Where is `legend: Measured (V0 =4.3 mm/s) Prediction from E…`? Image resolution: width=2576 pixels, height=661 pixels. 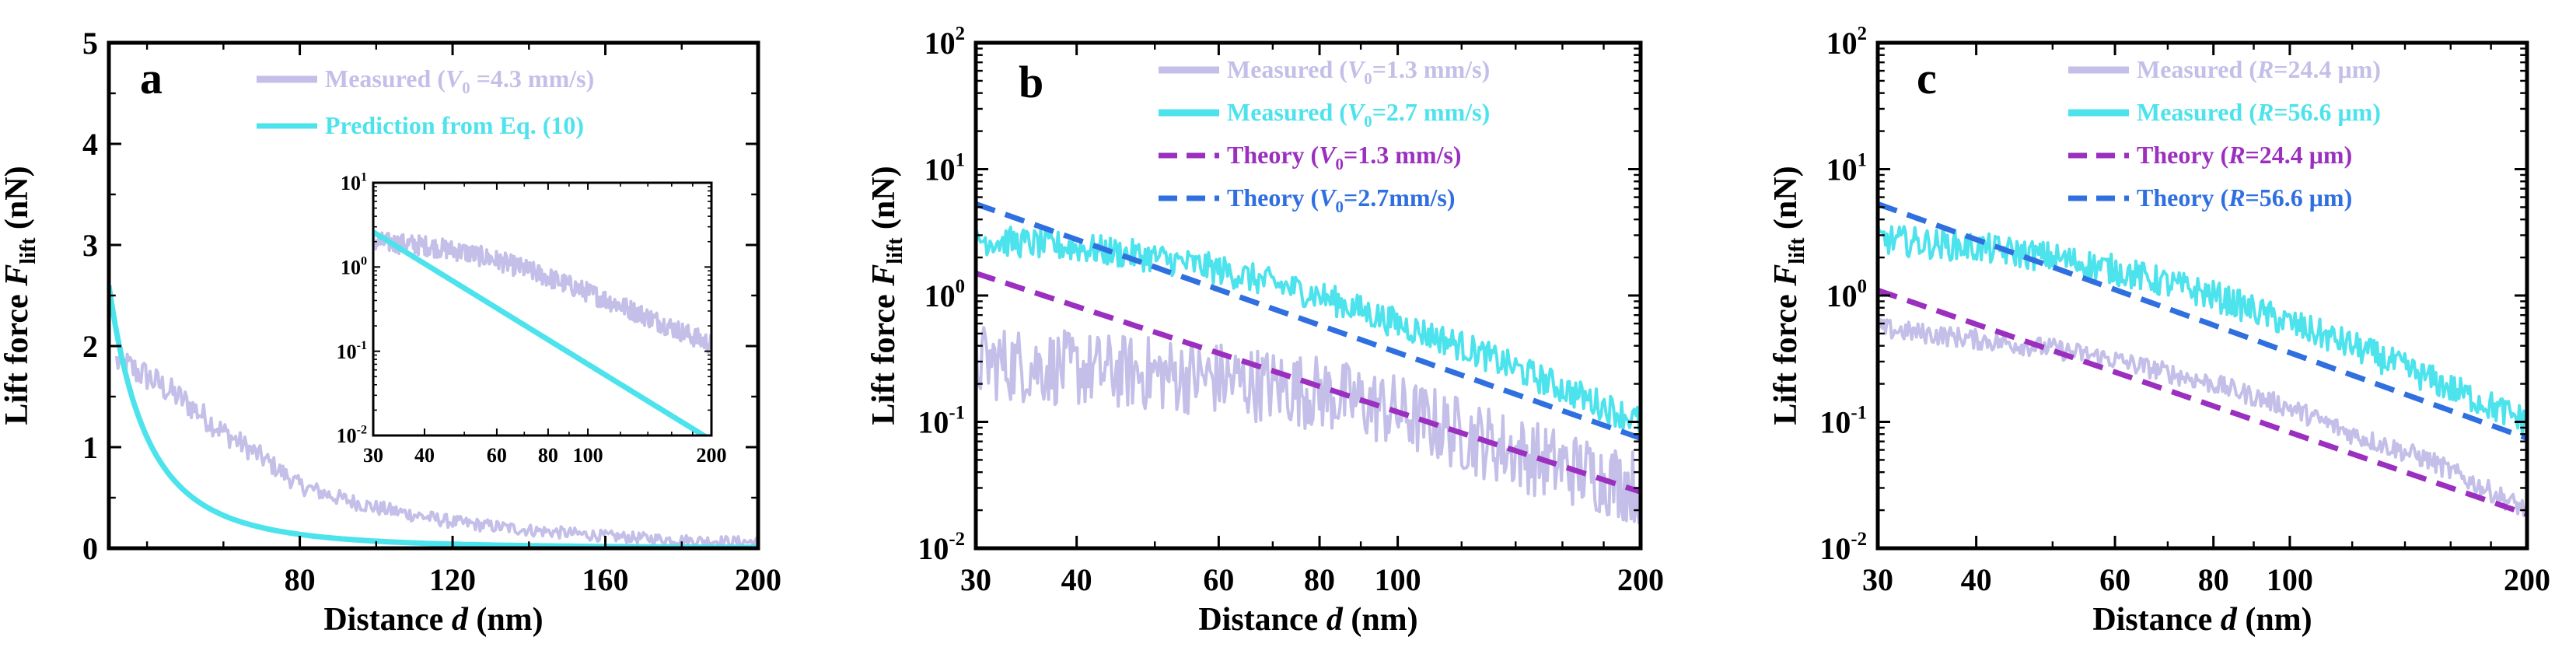 legend: Measured (V0 =4.3 mm/s) Prediction from E… is located at coordinates (425, 102).